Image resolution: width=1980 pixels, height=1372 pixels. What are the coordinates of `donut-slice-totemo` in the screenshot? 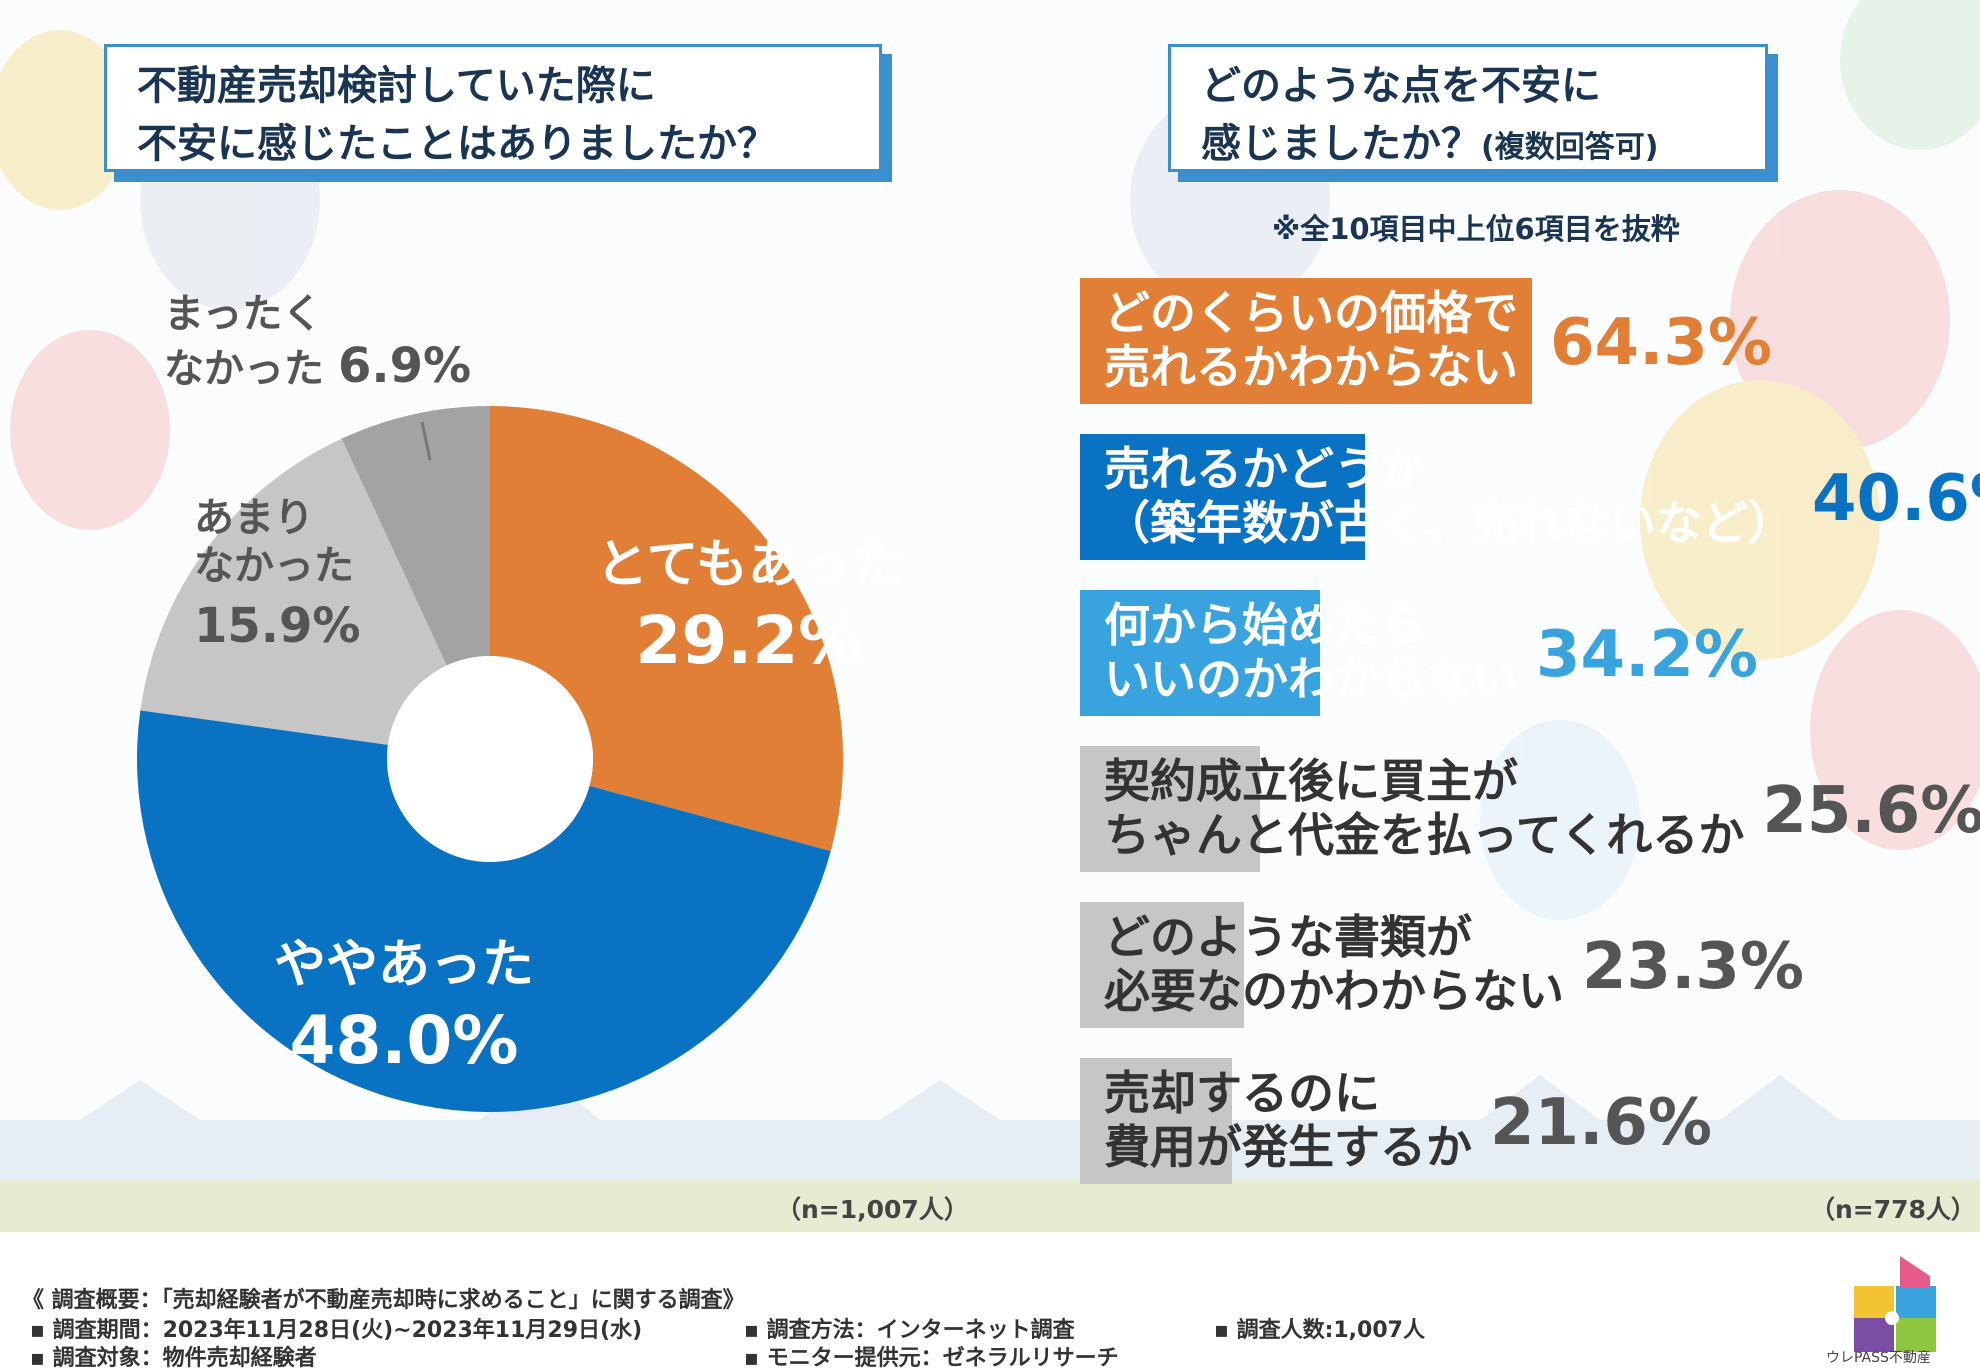 It's located at (666, 629).